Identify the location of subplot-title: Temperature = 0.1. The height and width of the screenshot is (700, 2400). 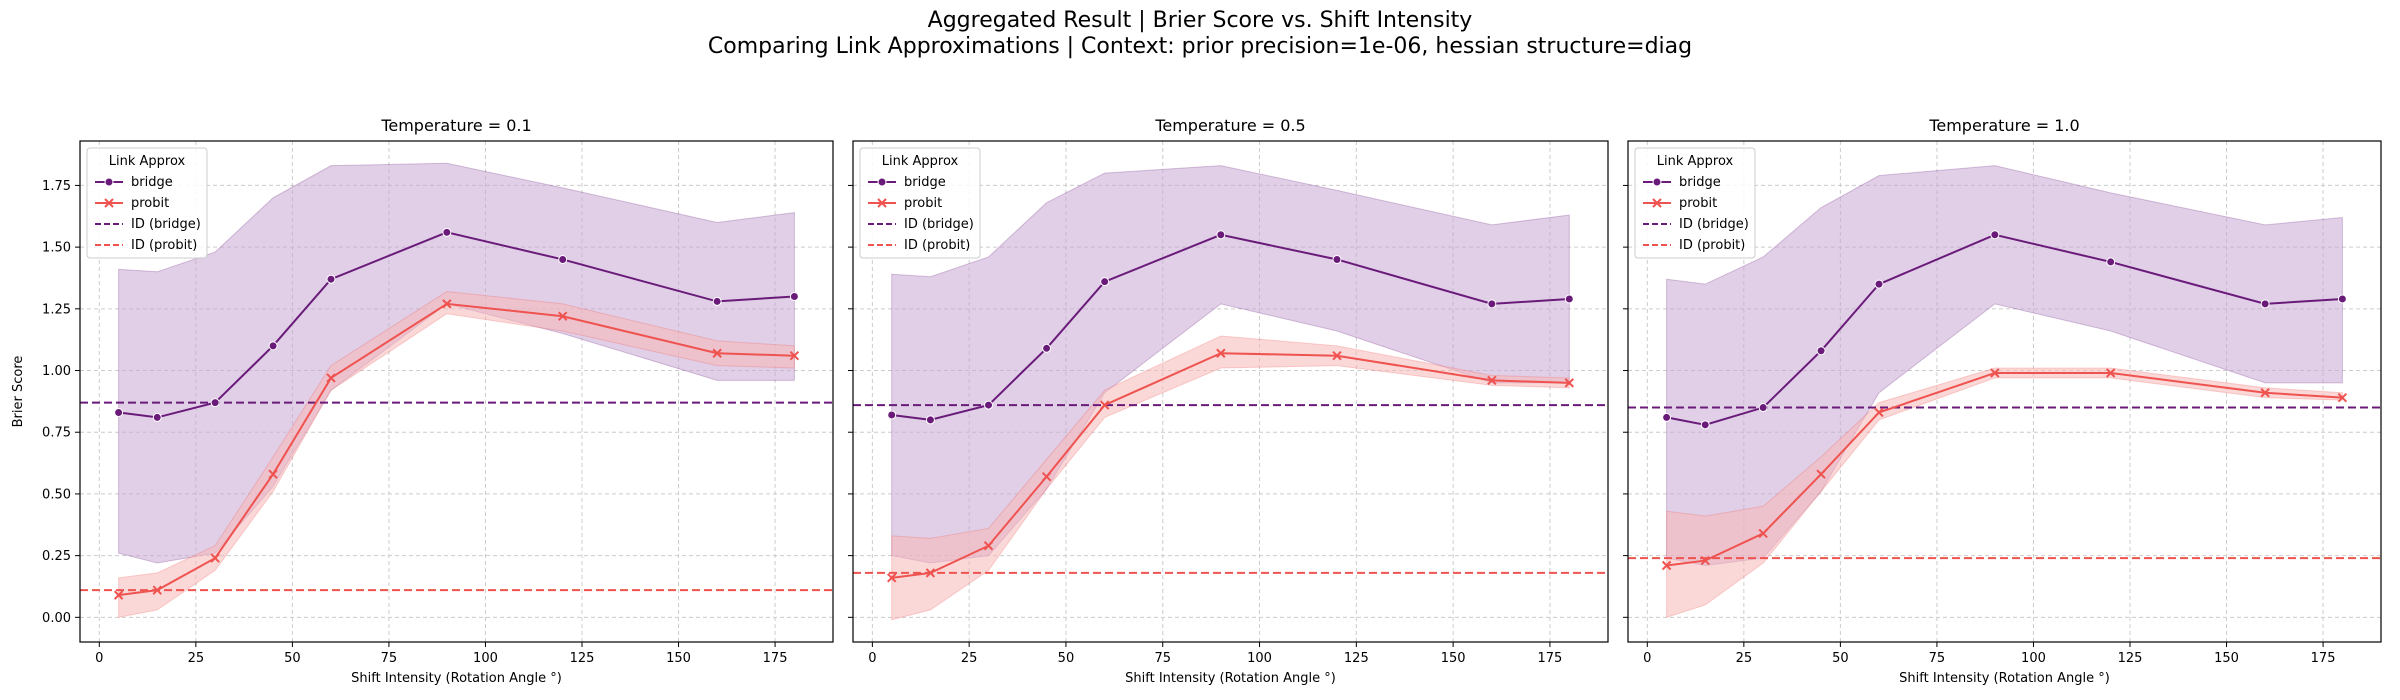
(455, 125).